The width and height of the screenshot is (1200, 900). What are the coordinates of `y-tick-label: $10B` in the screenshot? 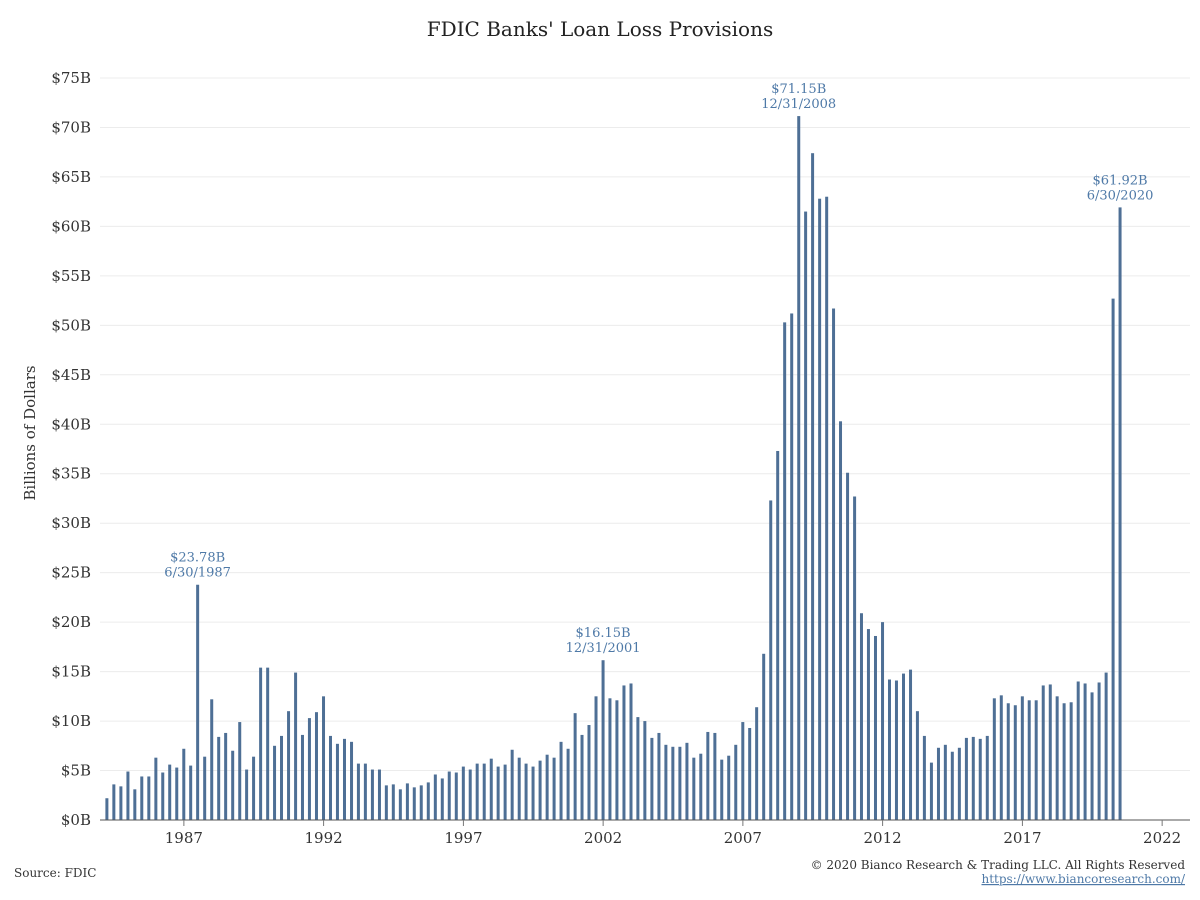 It's located at (71, 721).